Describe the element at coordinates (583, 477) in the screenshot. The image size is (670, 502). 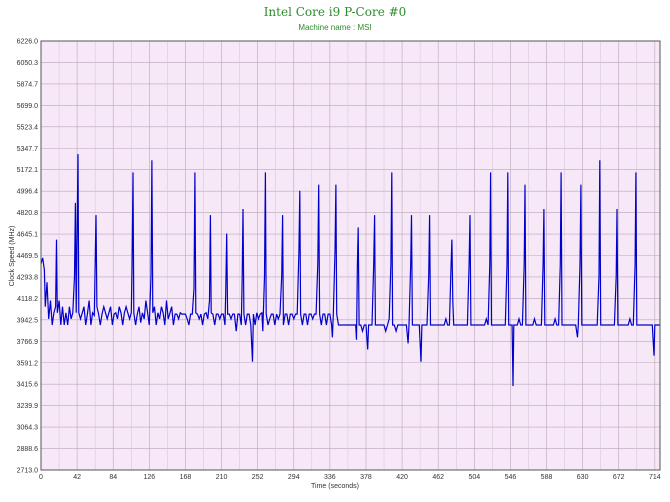
I see `x-tick-label: 630` at that location.